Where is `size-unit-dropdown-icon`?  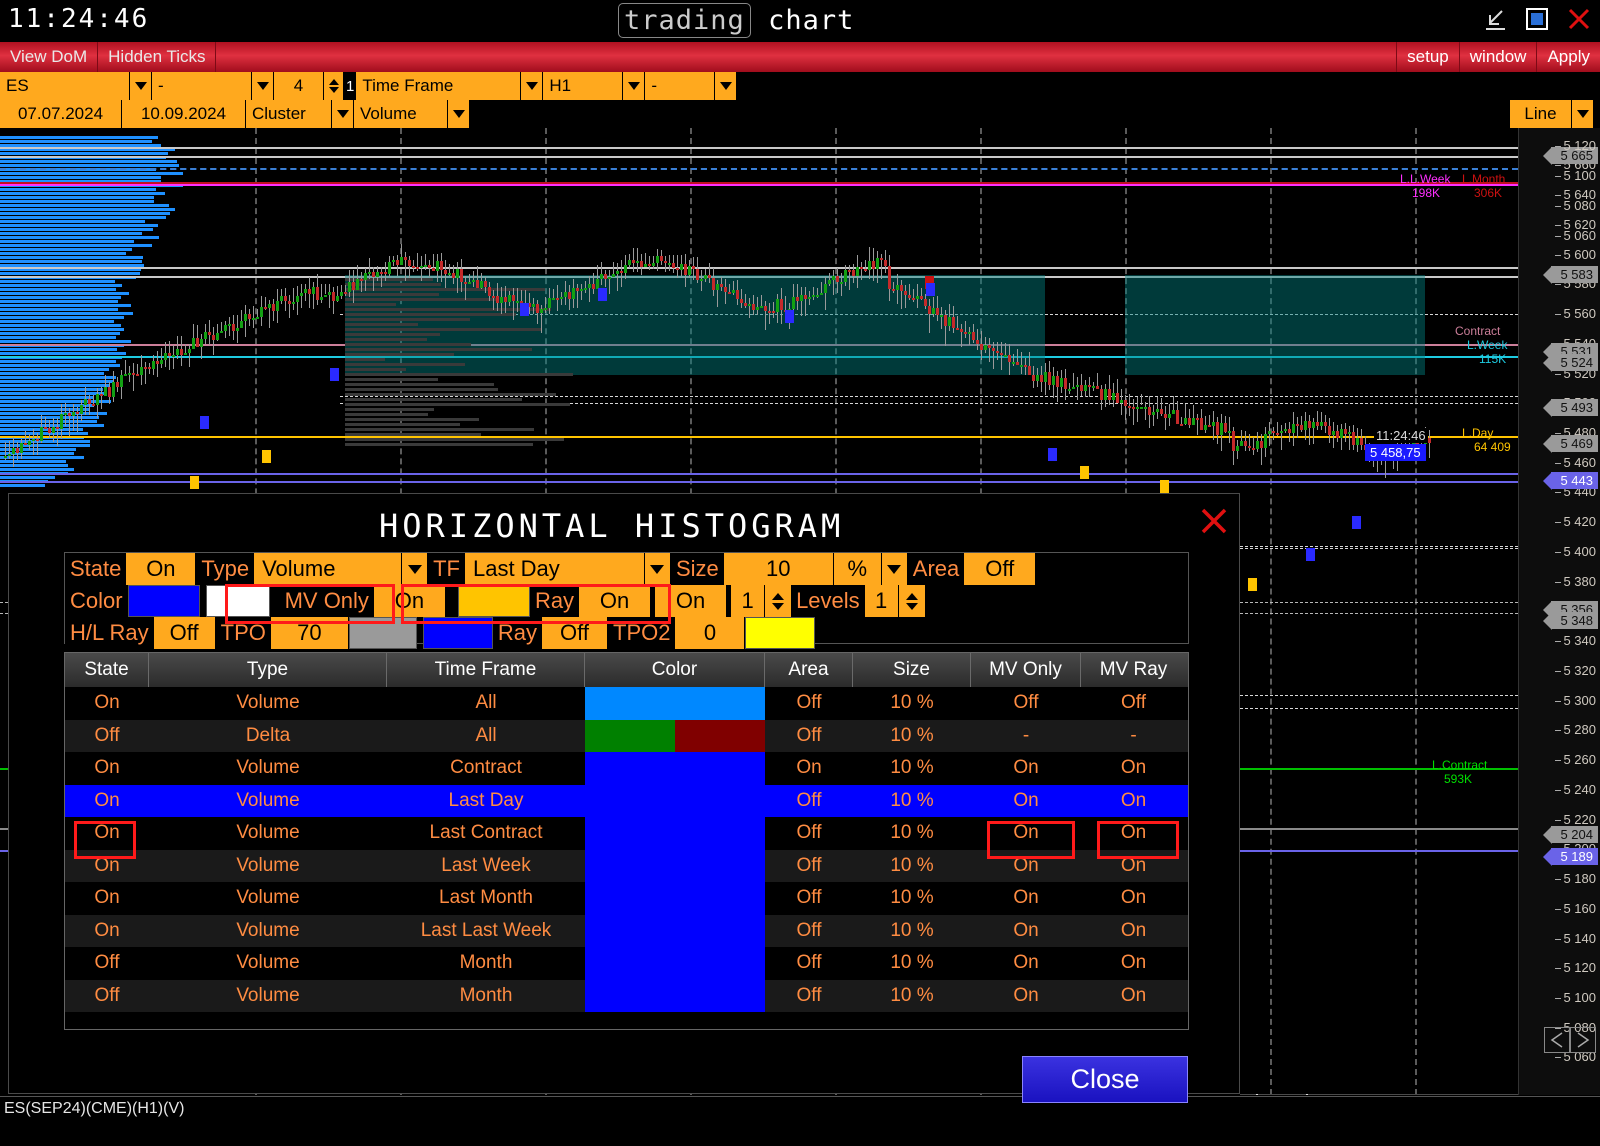 size-unit-dropdown-icon is located at coordinates (894, 569).